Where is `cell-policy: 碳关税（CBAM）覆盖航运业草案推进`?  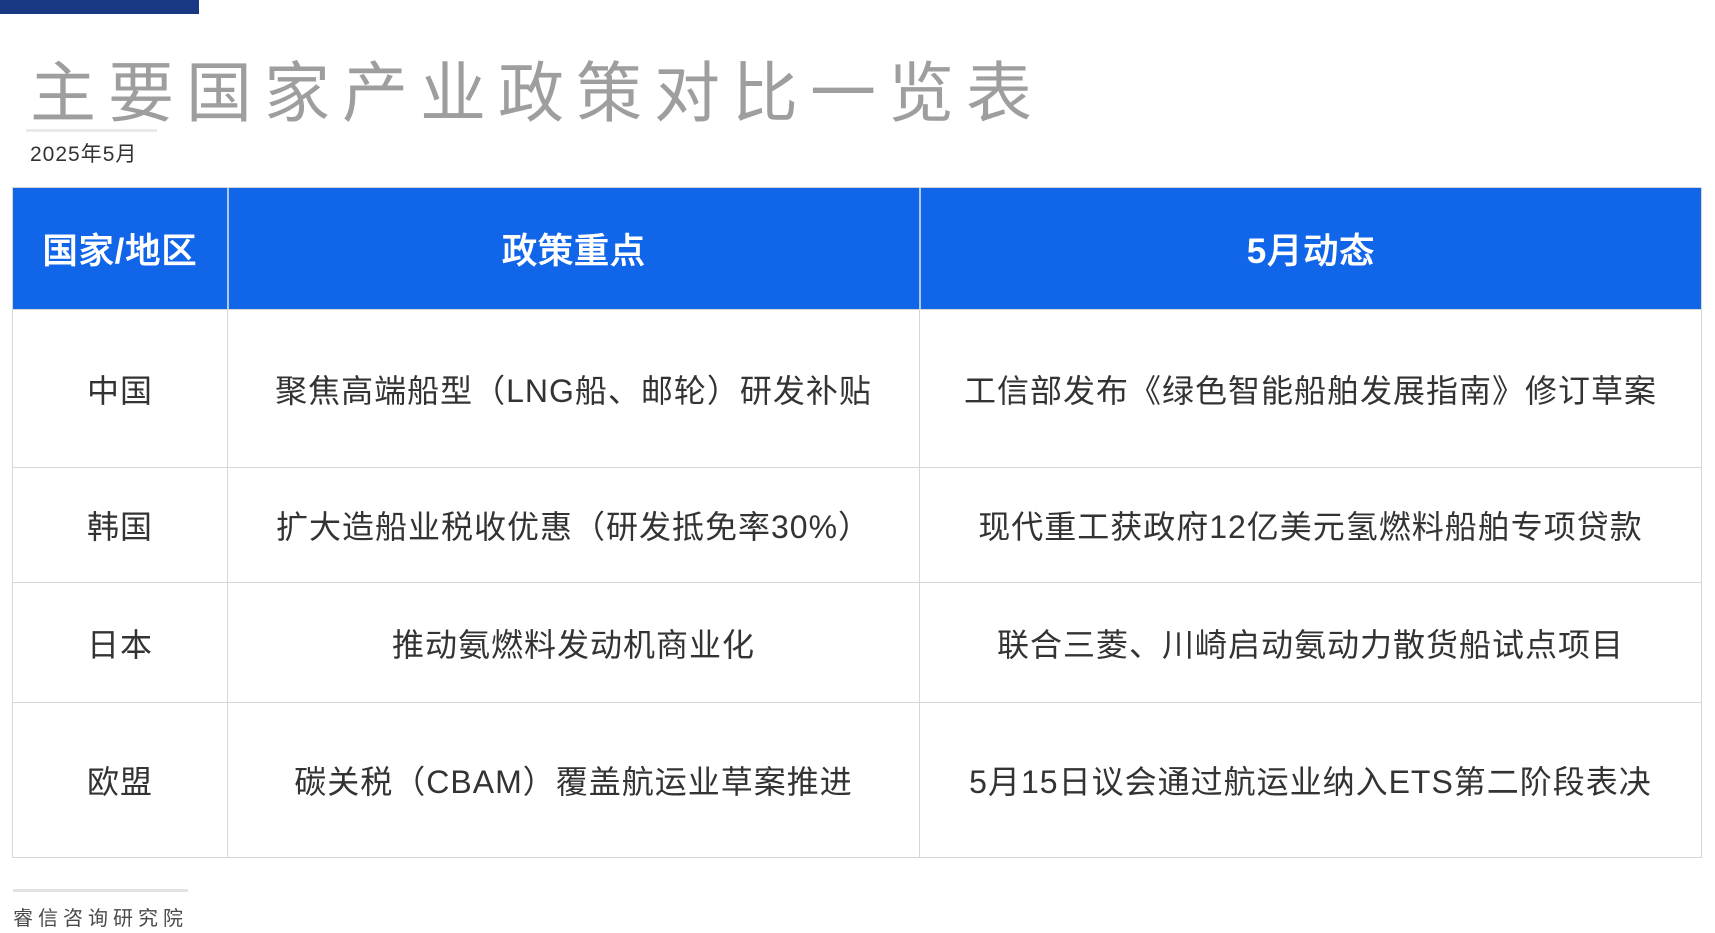
cell-policy: 碳关税（CBAM）覆盖航运业草案推进 is located at coordinates (573, 780).